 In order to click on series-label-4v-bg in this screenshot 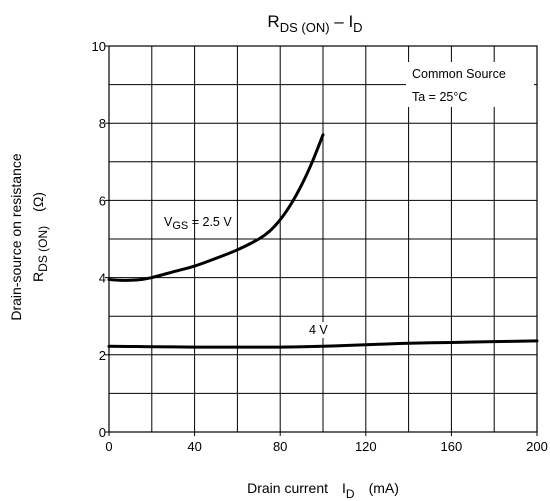, I will do `click(322, 330)`.